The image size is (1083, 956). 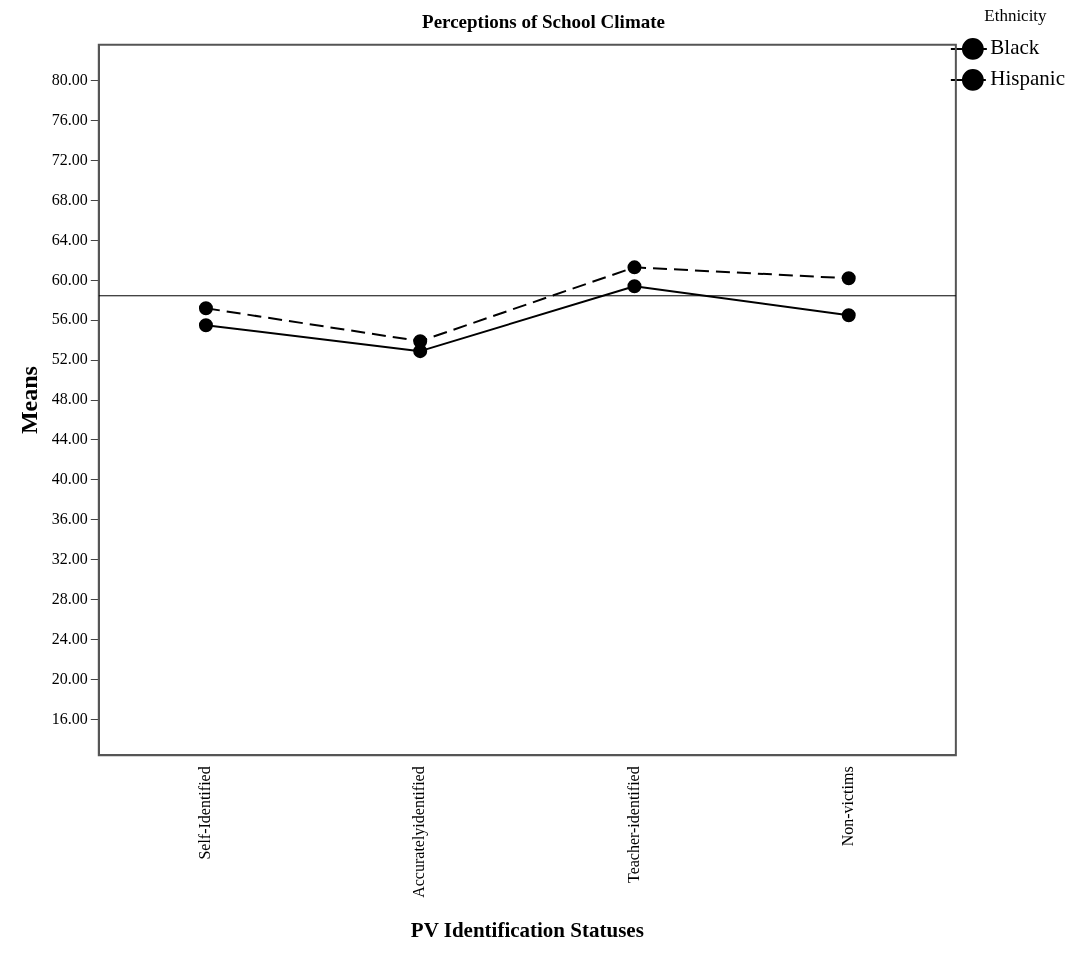 I want to click on x-tick-label: Accuratelyidentified, so click(x=419, y=832).